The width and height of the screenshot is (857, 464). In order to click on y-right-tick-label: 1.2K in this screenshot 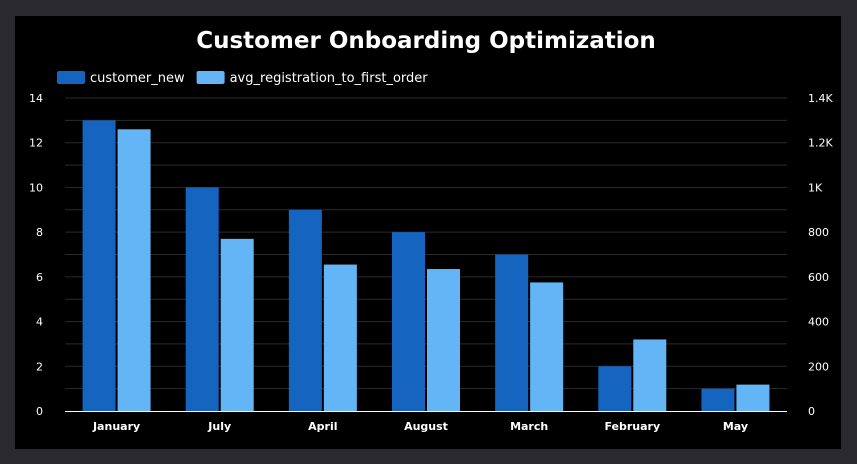, I will do `click(820, 143)`.